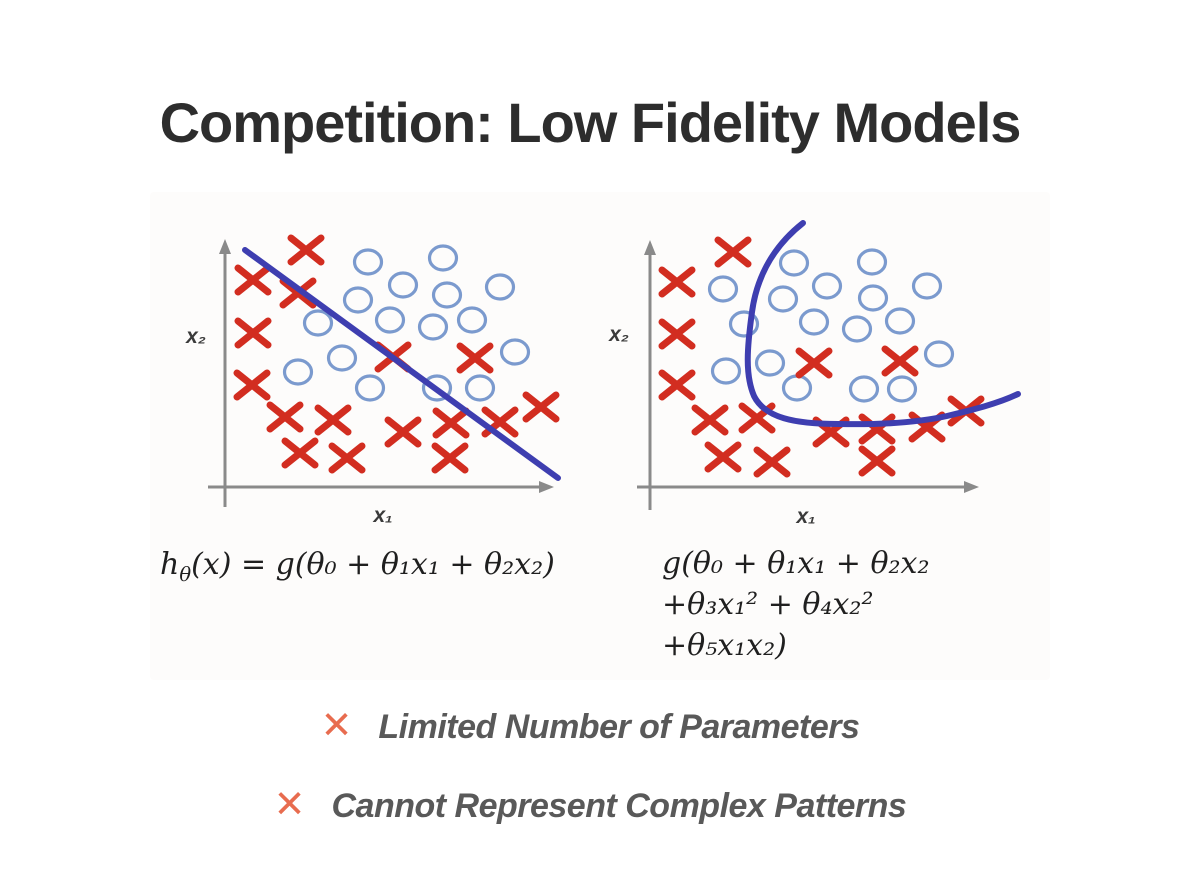 This screenshot has height=886, width=1180. What do you see at coordinates (724, 645) in the screenshot?
I see `formula-line-3: +θ₅x₁x₂)` at bounding box center [724, 645].